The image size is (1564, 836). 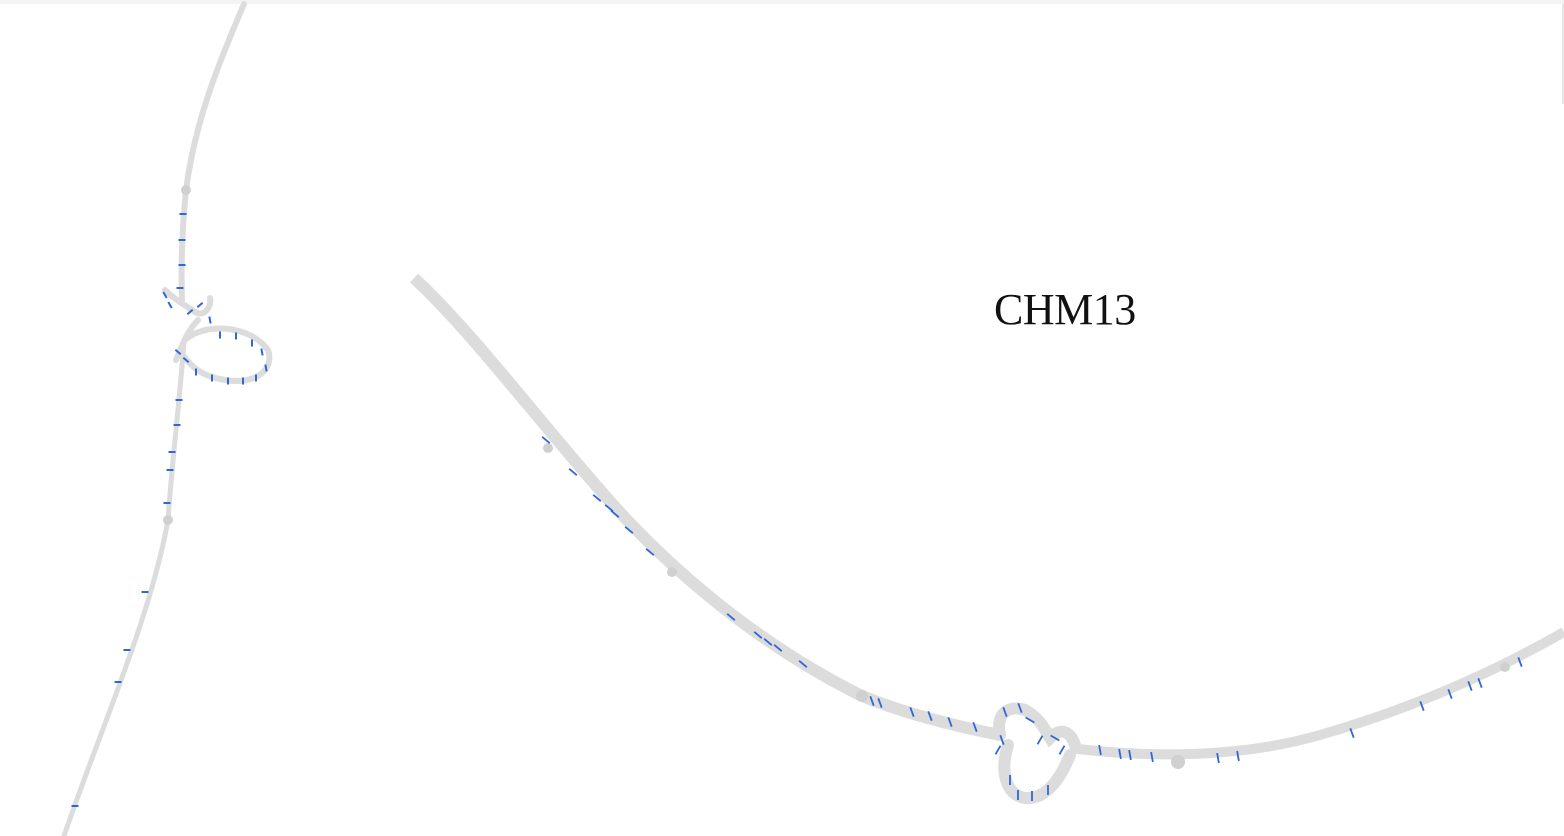 I want to click on left-graph-annotations, so click(x=169, y=510).